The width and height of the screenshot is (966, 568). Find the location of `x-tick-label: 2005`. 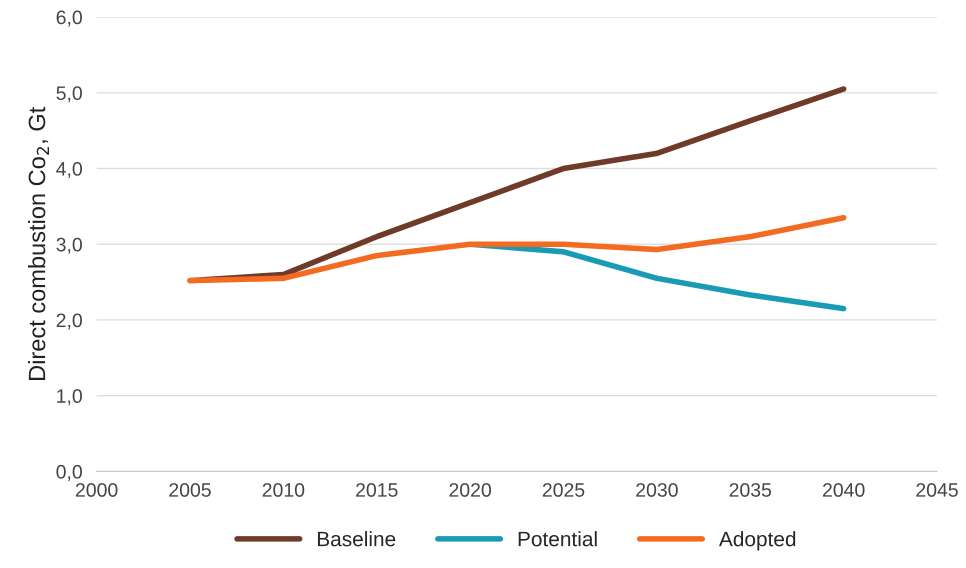

x-tick-label: 2005 is located at coordinates (190, 490).